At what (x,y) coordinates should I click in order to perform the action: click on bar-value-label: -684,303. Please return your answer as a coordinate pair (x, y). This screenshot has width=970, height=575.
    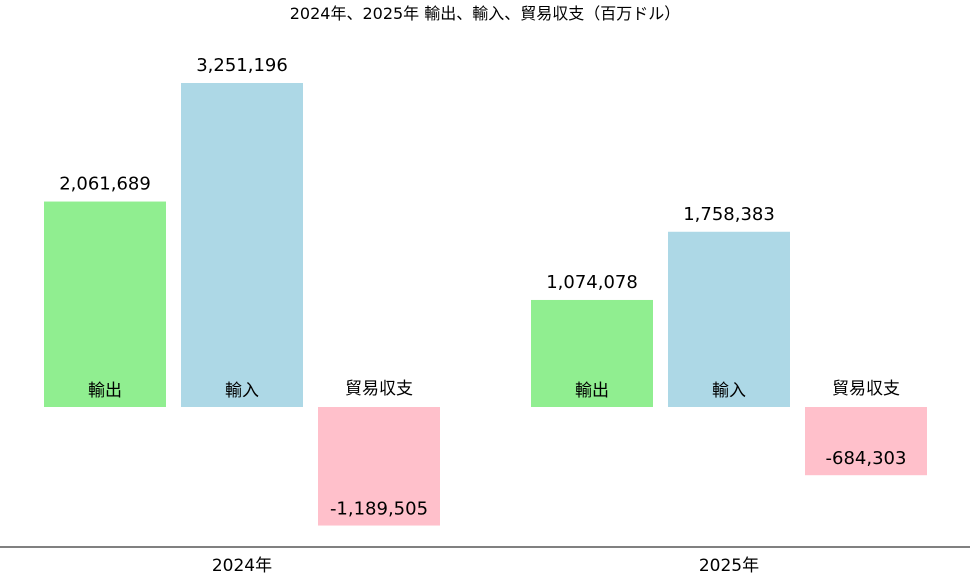
    Looking at the image, I should click on (866, 458).